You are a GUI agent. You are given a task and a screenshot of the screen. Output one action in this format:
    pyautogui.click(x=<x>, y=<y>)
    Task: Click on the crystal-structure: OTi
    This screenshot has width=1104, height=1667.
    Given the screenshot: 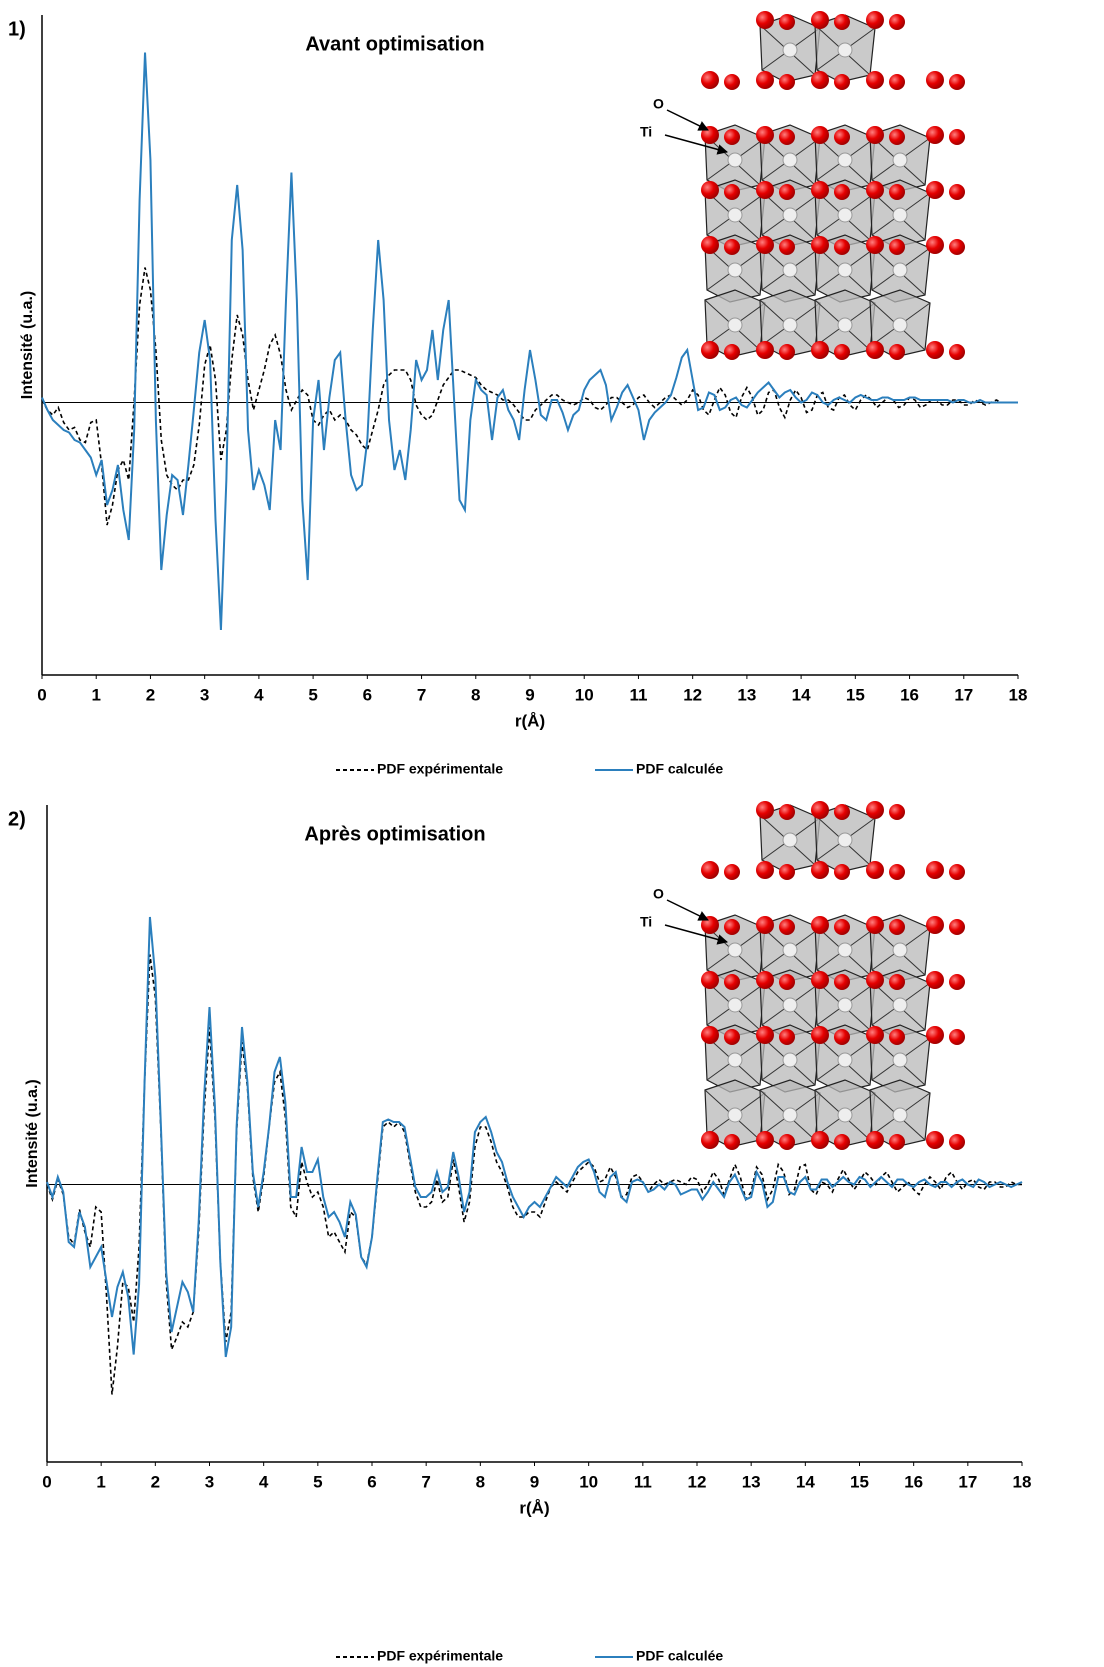 What is the action you would take?
    pyautogui.click(x=802, y=185)
    